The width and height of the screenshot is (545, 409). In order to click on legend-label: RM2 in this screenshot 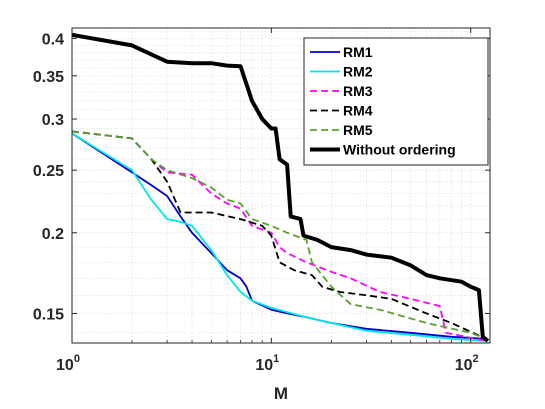, I will do `click(358, 72)`.